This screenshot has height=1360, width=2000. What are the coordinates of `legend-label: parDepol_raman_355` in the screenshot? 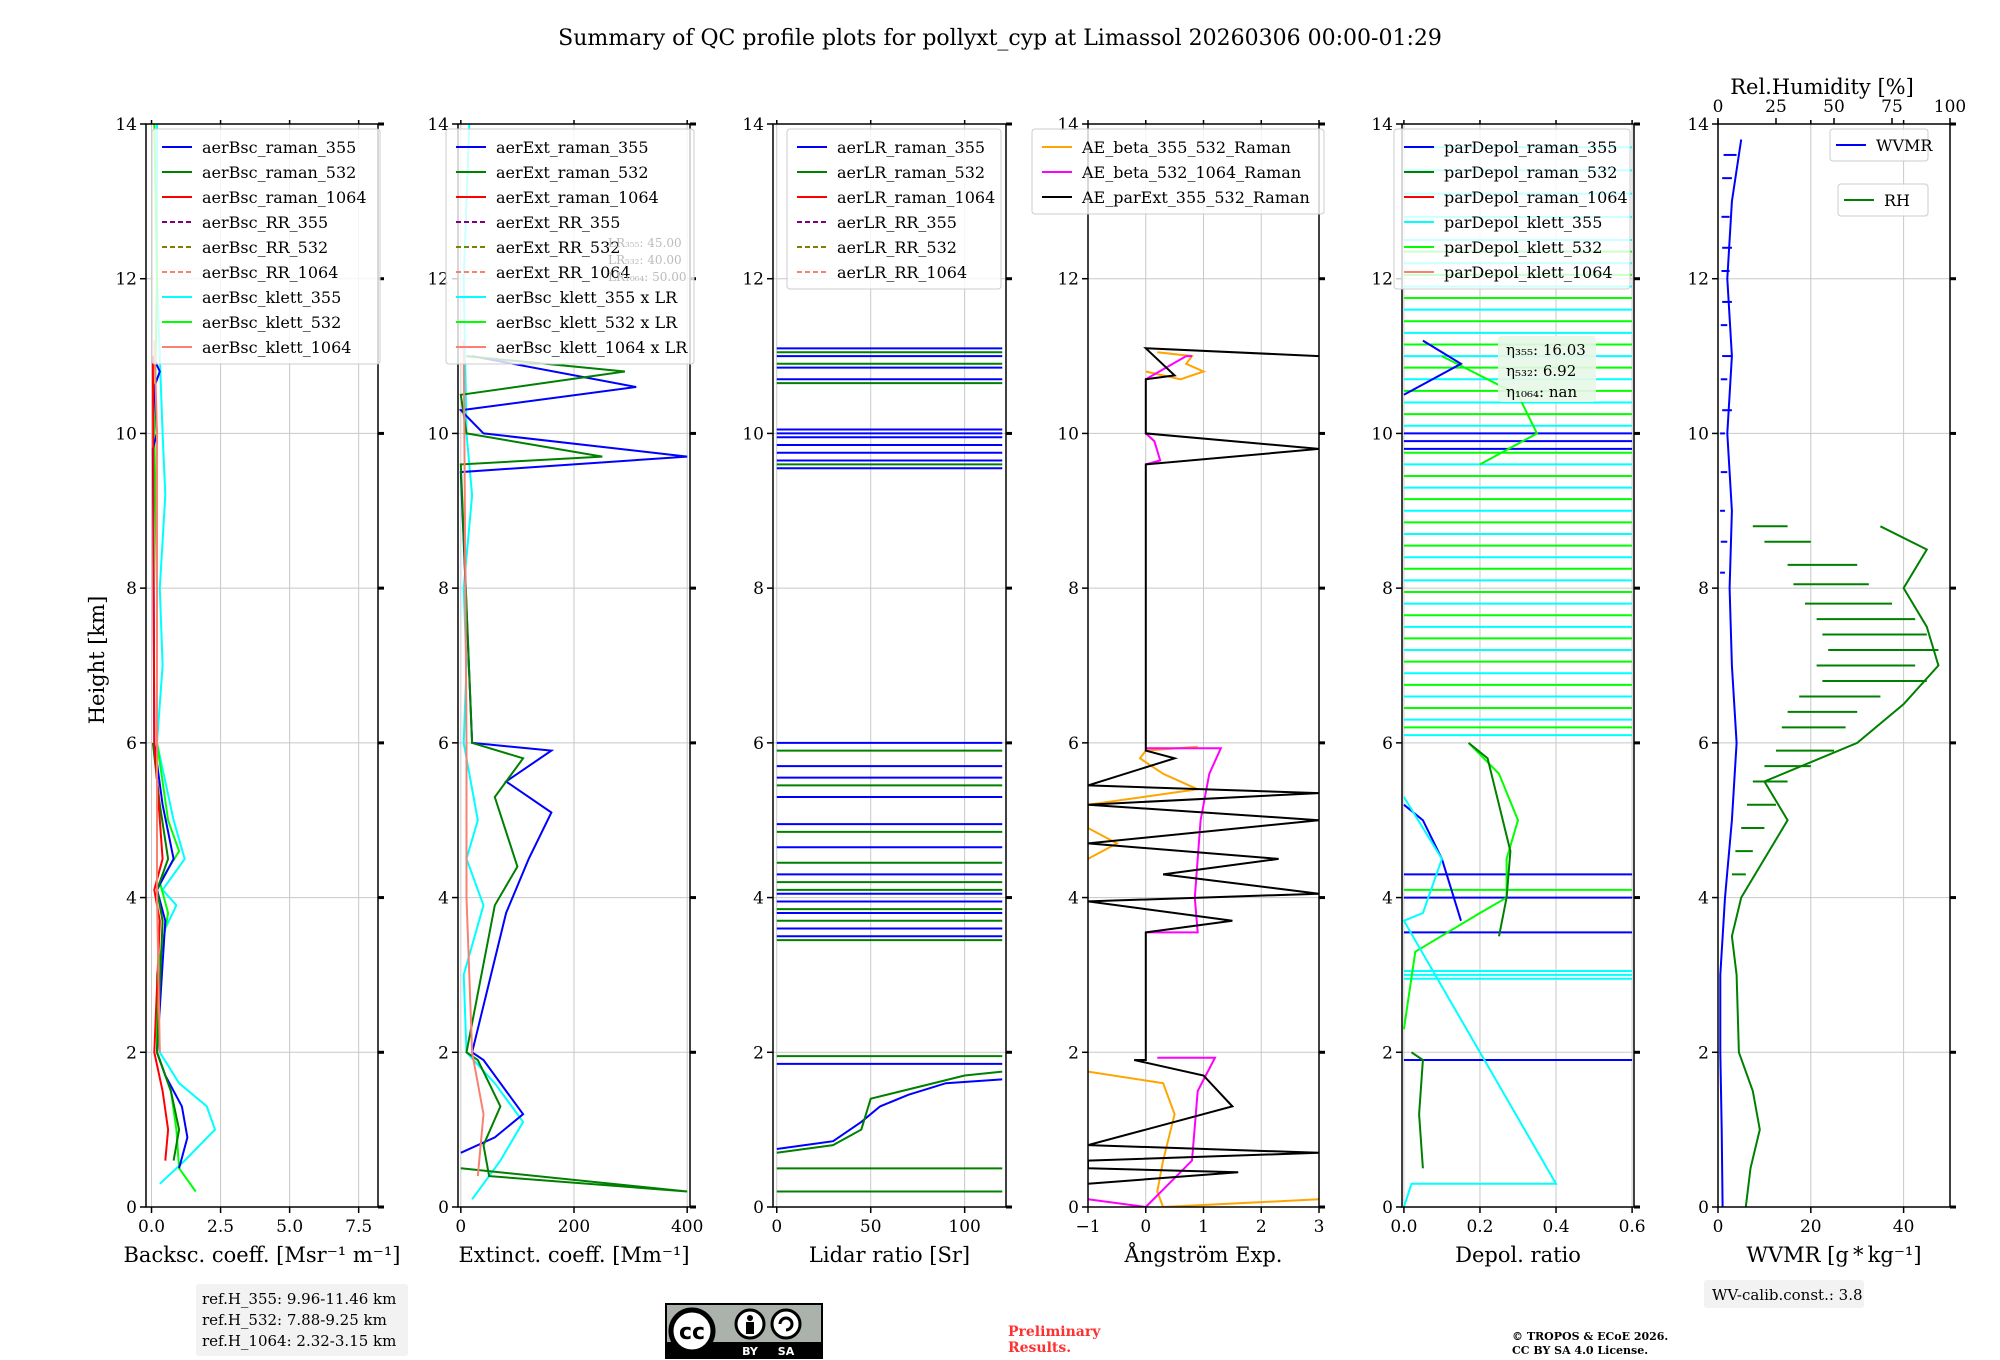 It's located at (1530, 147).